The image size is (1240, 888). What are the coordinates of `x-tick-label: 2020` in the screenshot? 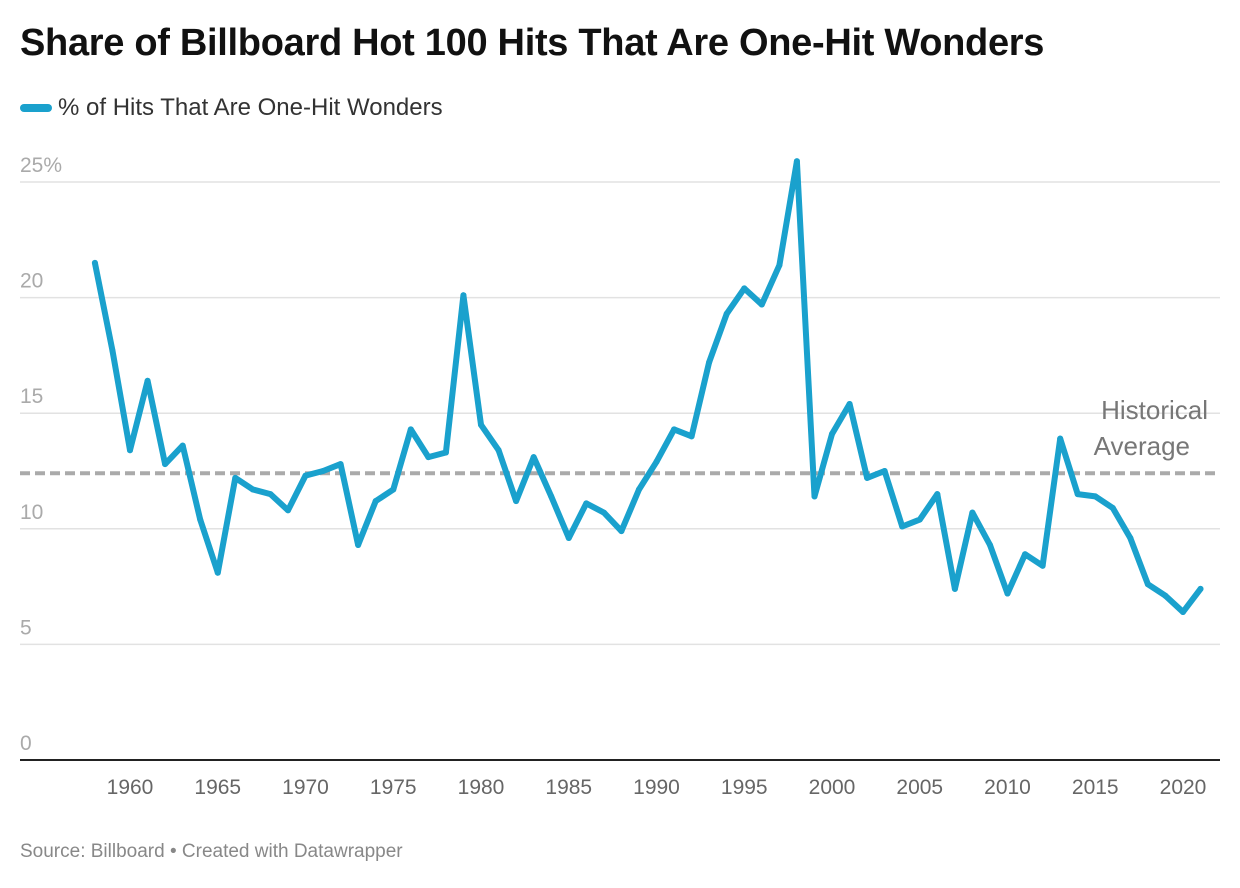 It's located at (1183, 787).